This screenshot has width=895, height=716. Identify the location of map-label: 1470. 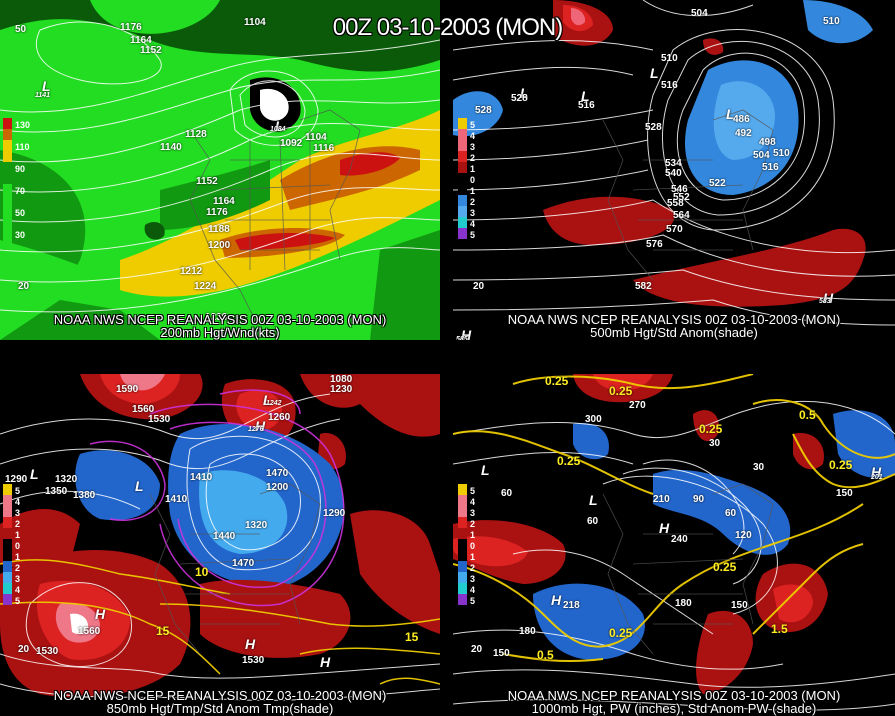
(243, 563).